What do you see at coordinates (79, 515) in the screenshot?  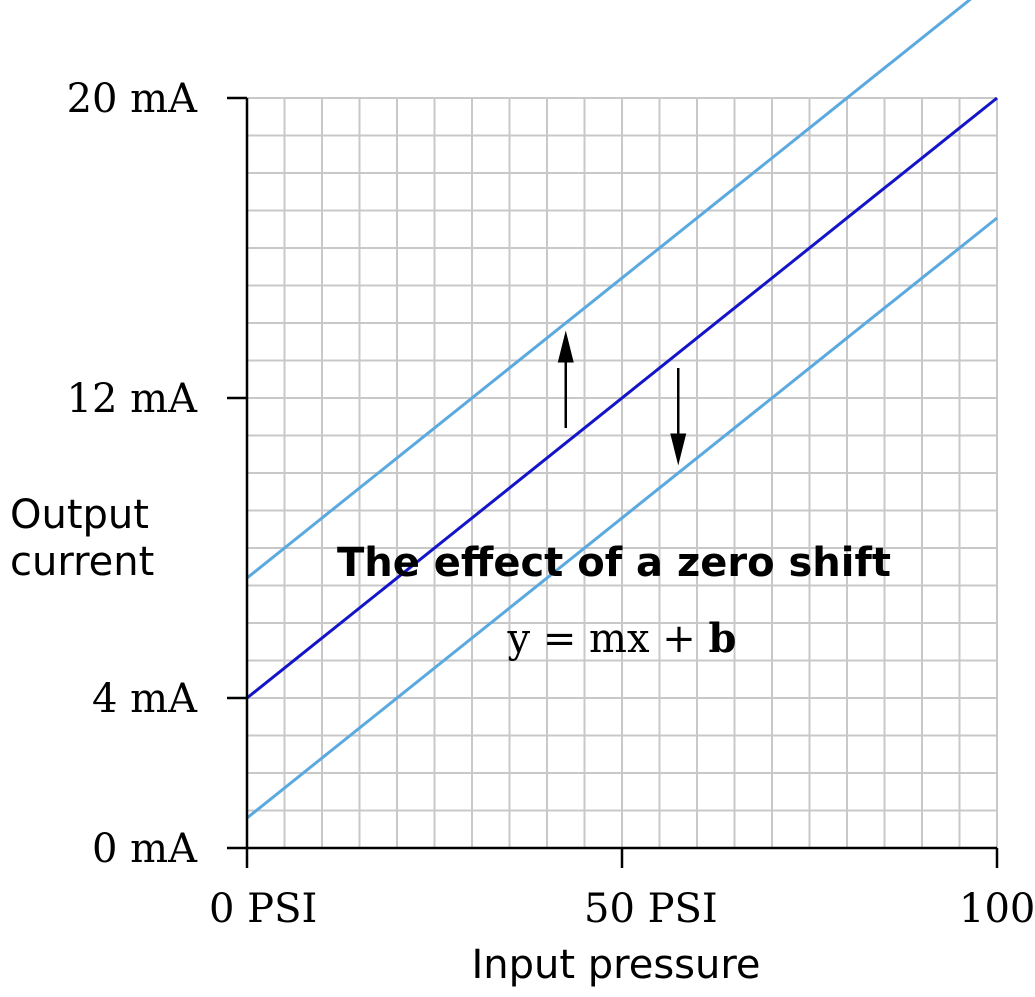 I see `y-axis-title-line-1: Output` at bounding box center [79, 515].